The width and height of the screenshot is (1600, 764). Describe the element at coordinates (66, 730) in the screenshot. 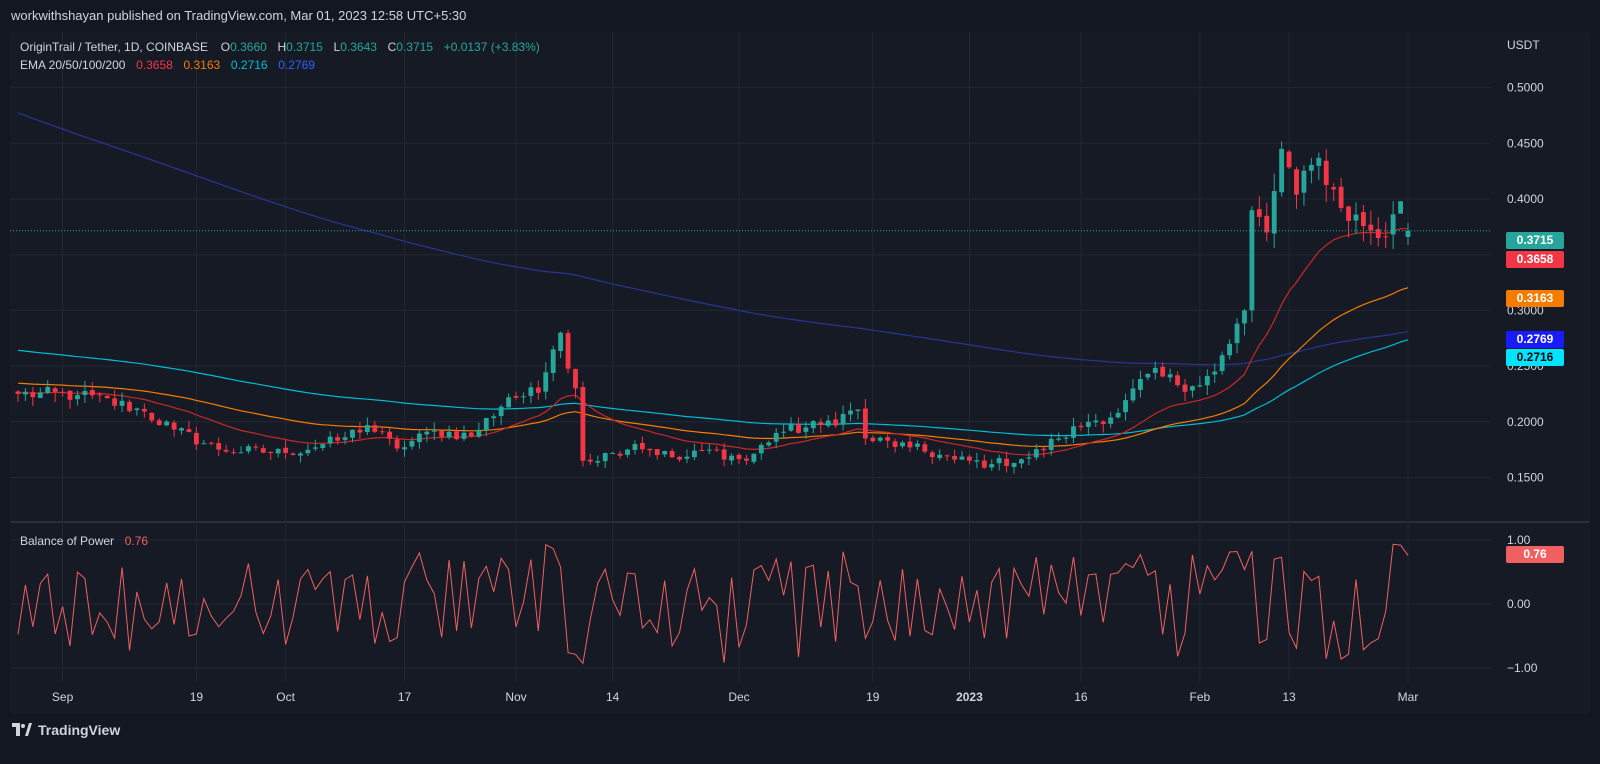

I see `tradingview-logo: TradingView` at that location.